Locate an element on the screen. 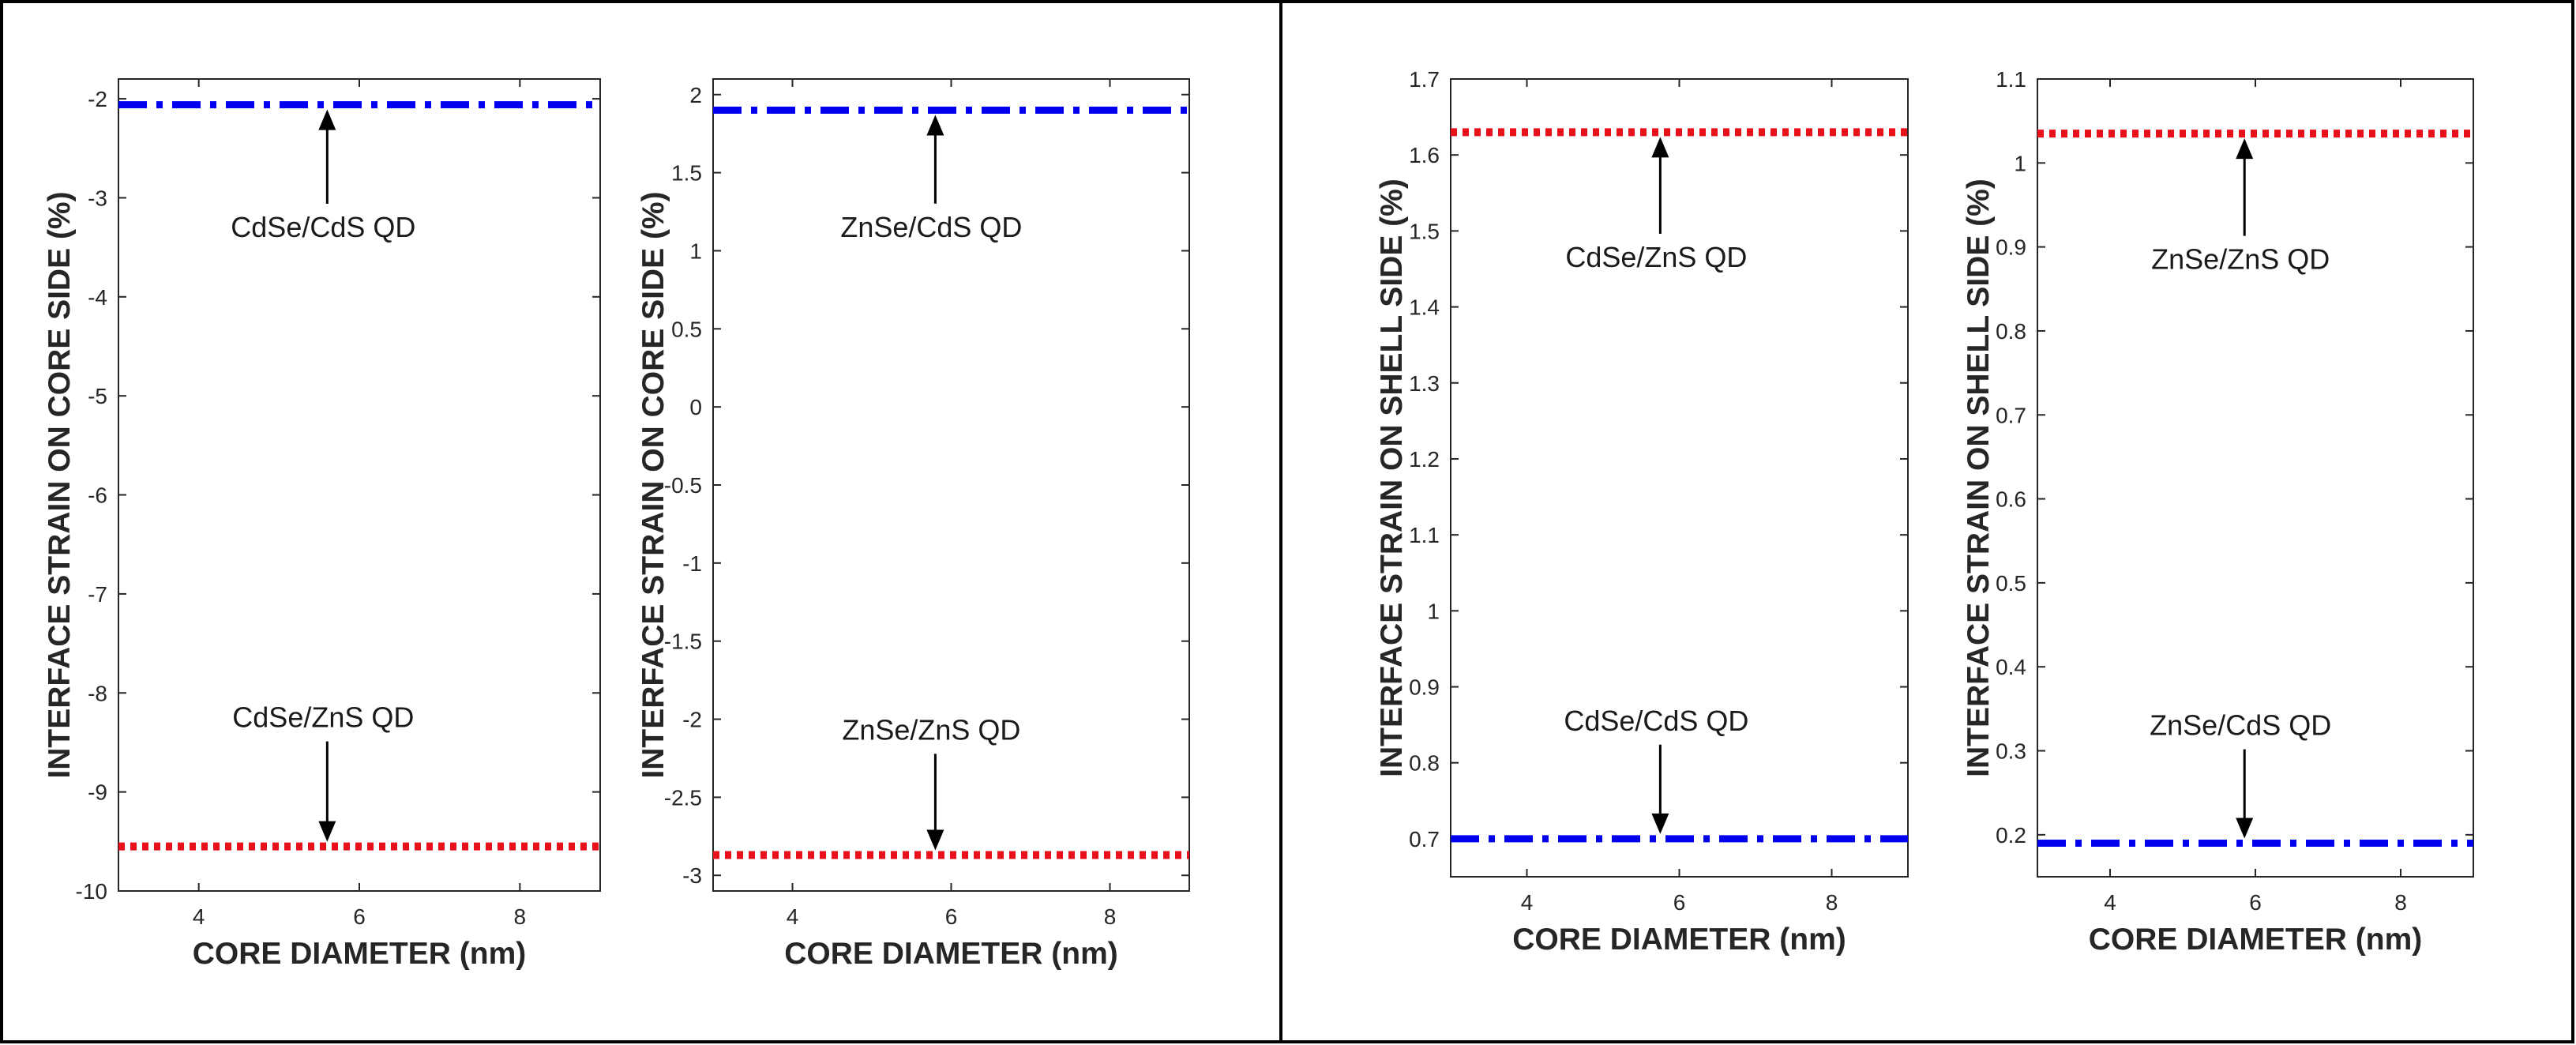 The image size is (2576, 1045). y-tick-label: 0 is located at coordinates (695, 407).